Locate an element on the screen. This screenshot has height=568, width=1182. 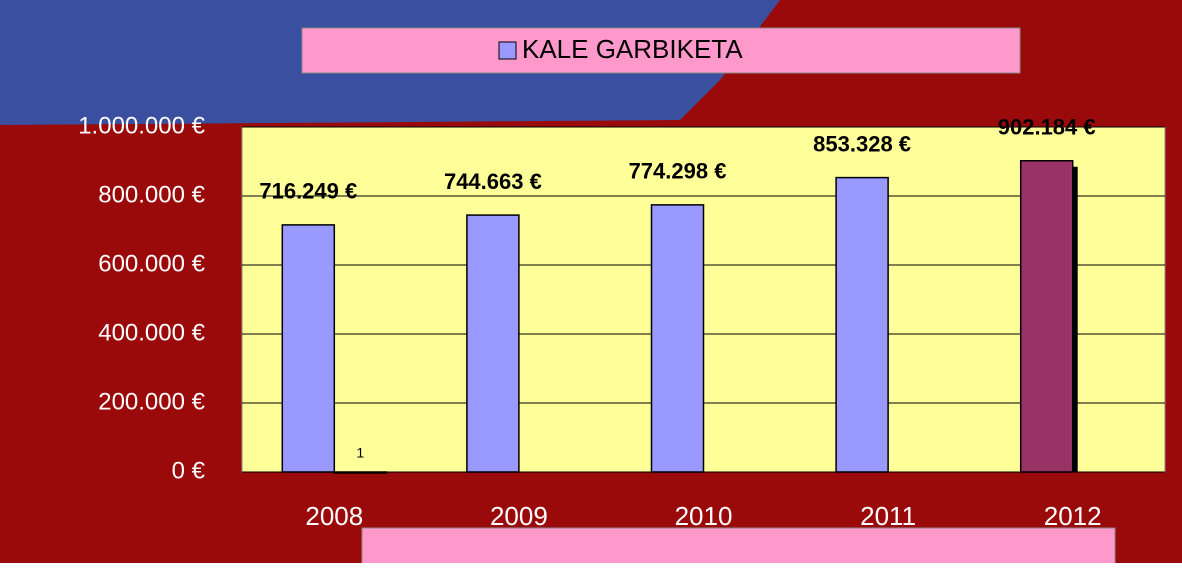
value-label: 902.184 € is located at coordinates (1047, 127).